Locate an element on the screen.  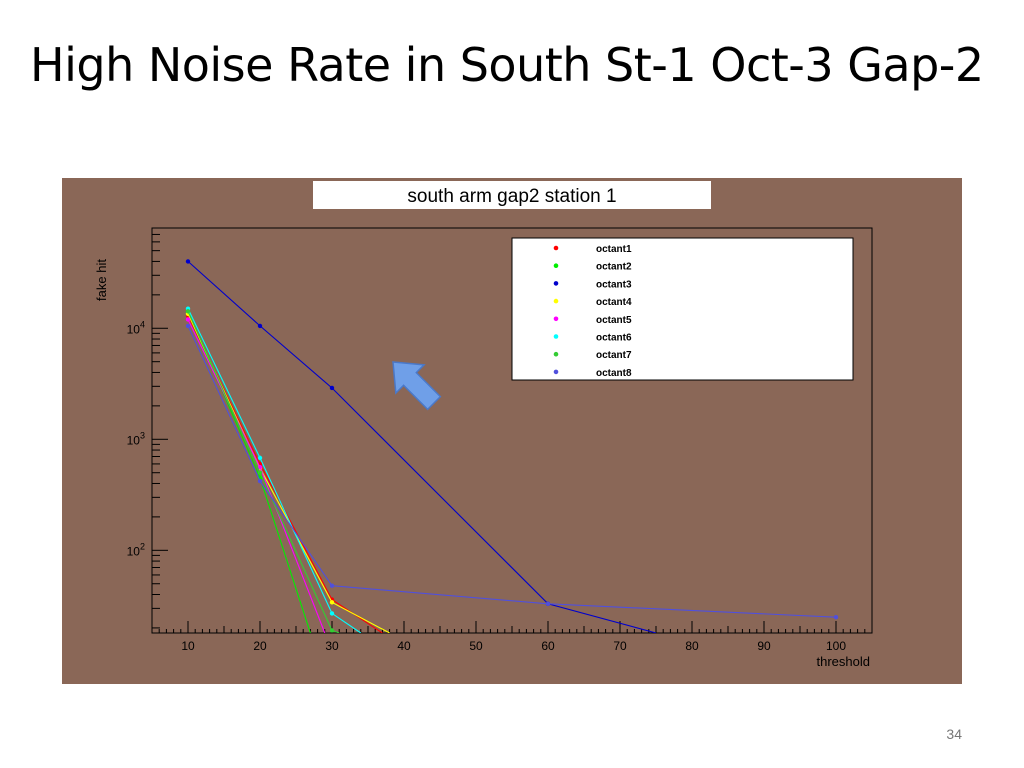
series-line-octant6 is located at coordinates (274, 470).